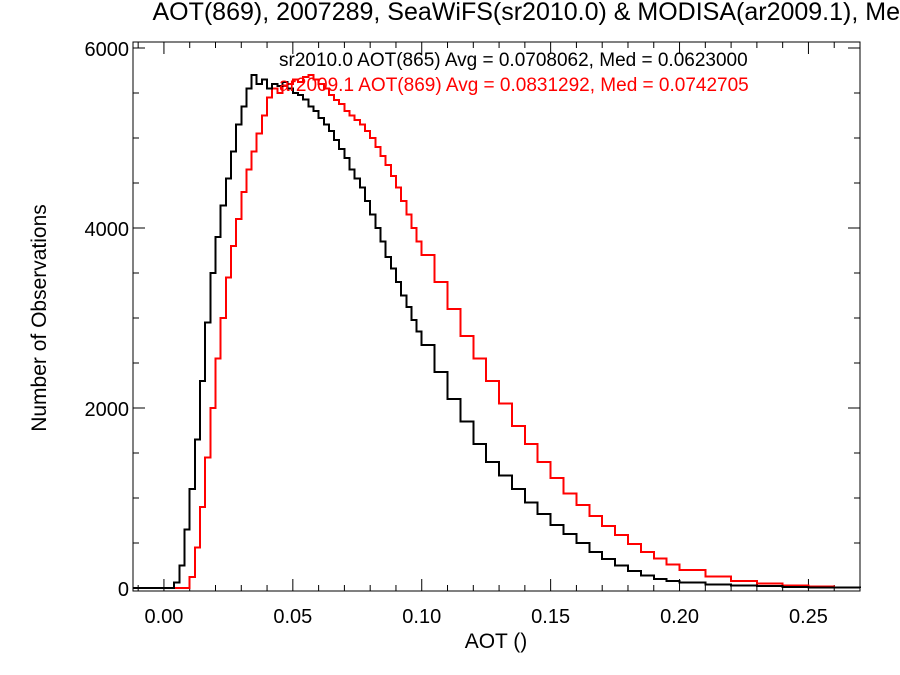 The height and width of the screenshot is (675, 900). I want to click on x-tick-label: 0.20, so click(679, 617).